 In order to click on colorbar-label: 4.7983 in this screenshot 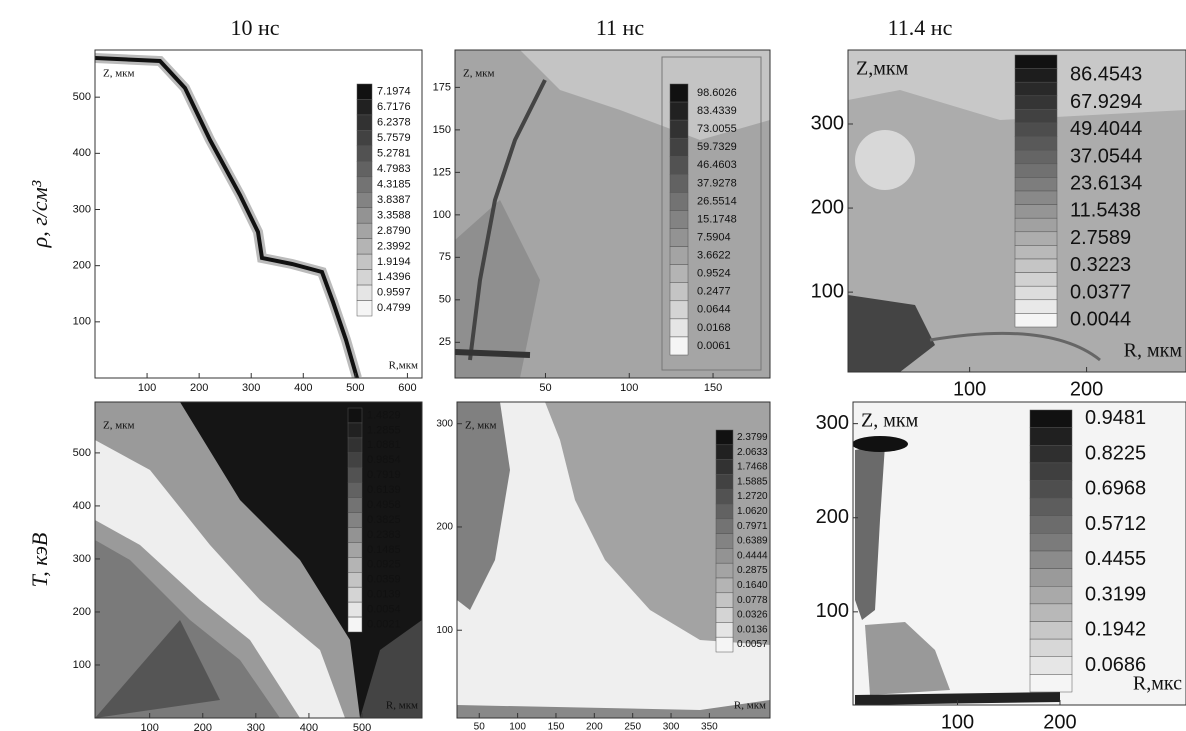, I will do `click(394, 169)`.